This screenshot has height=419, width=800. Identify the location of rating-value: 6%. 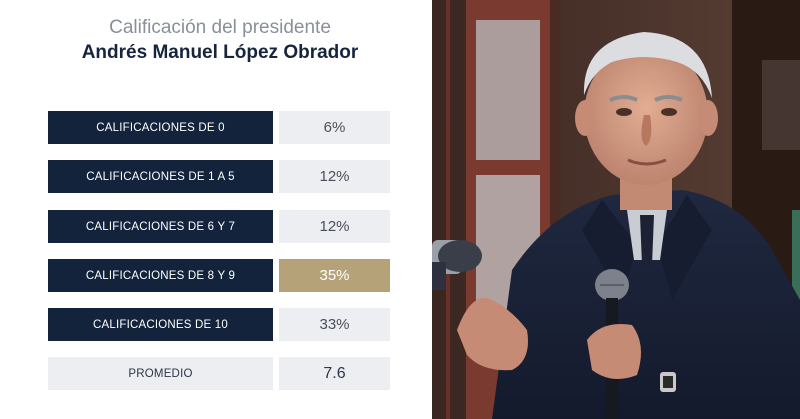
(334, 127).